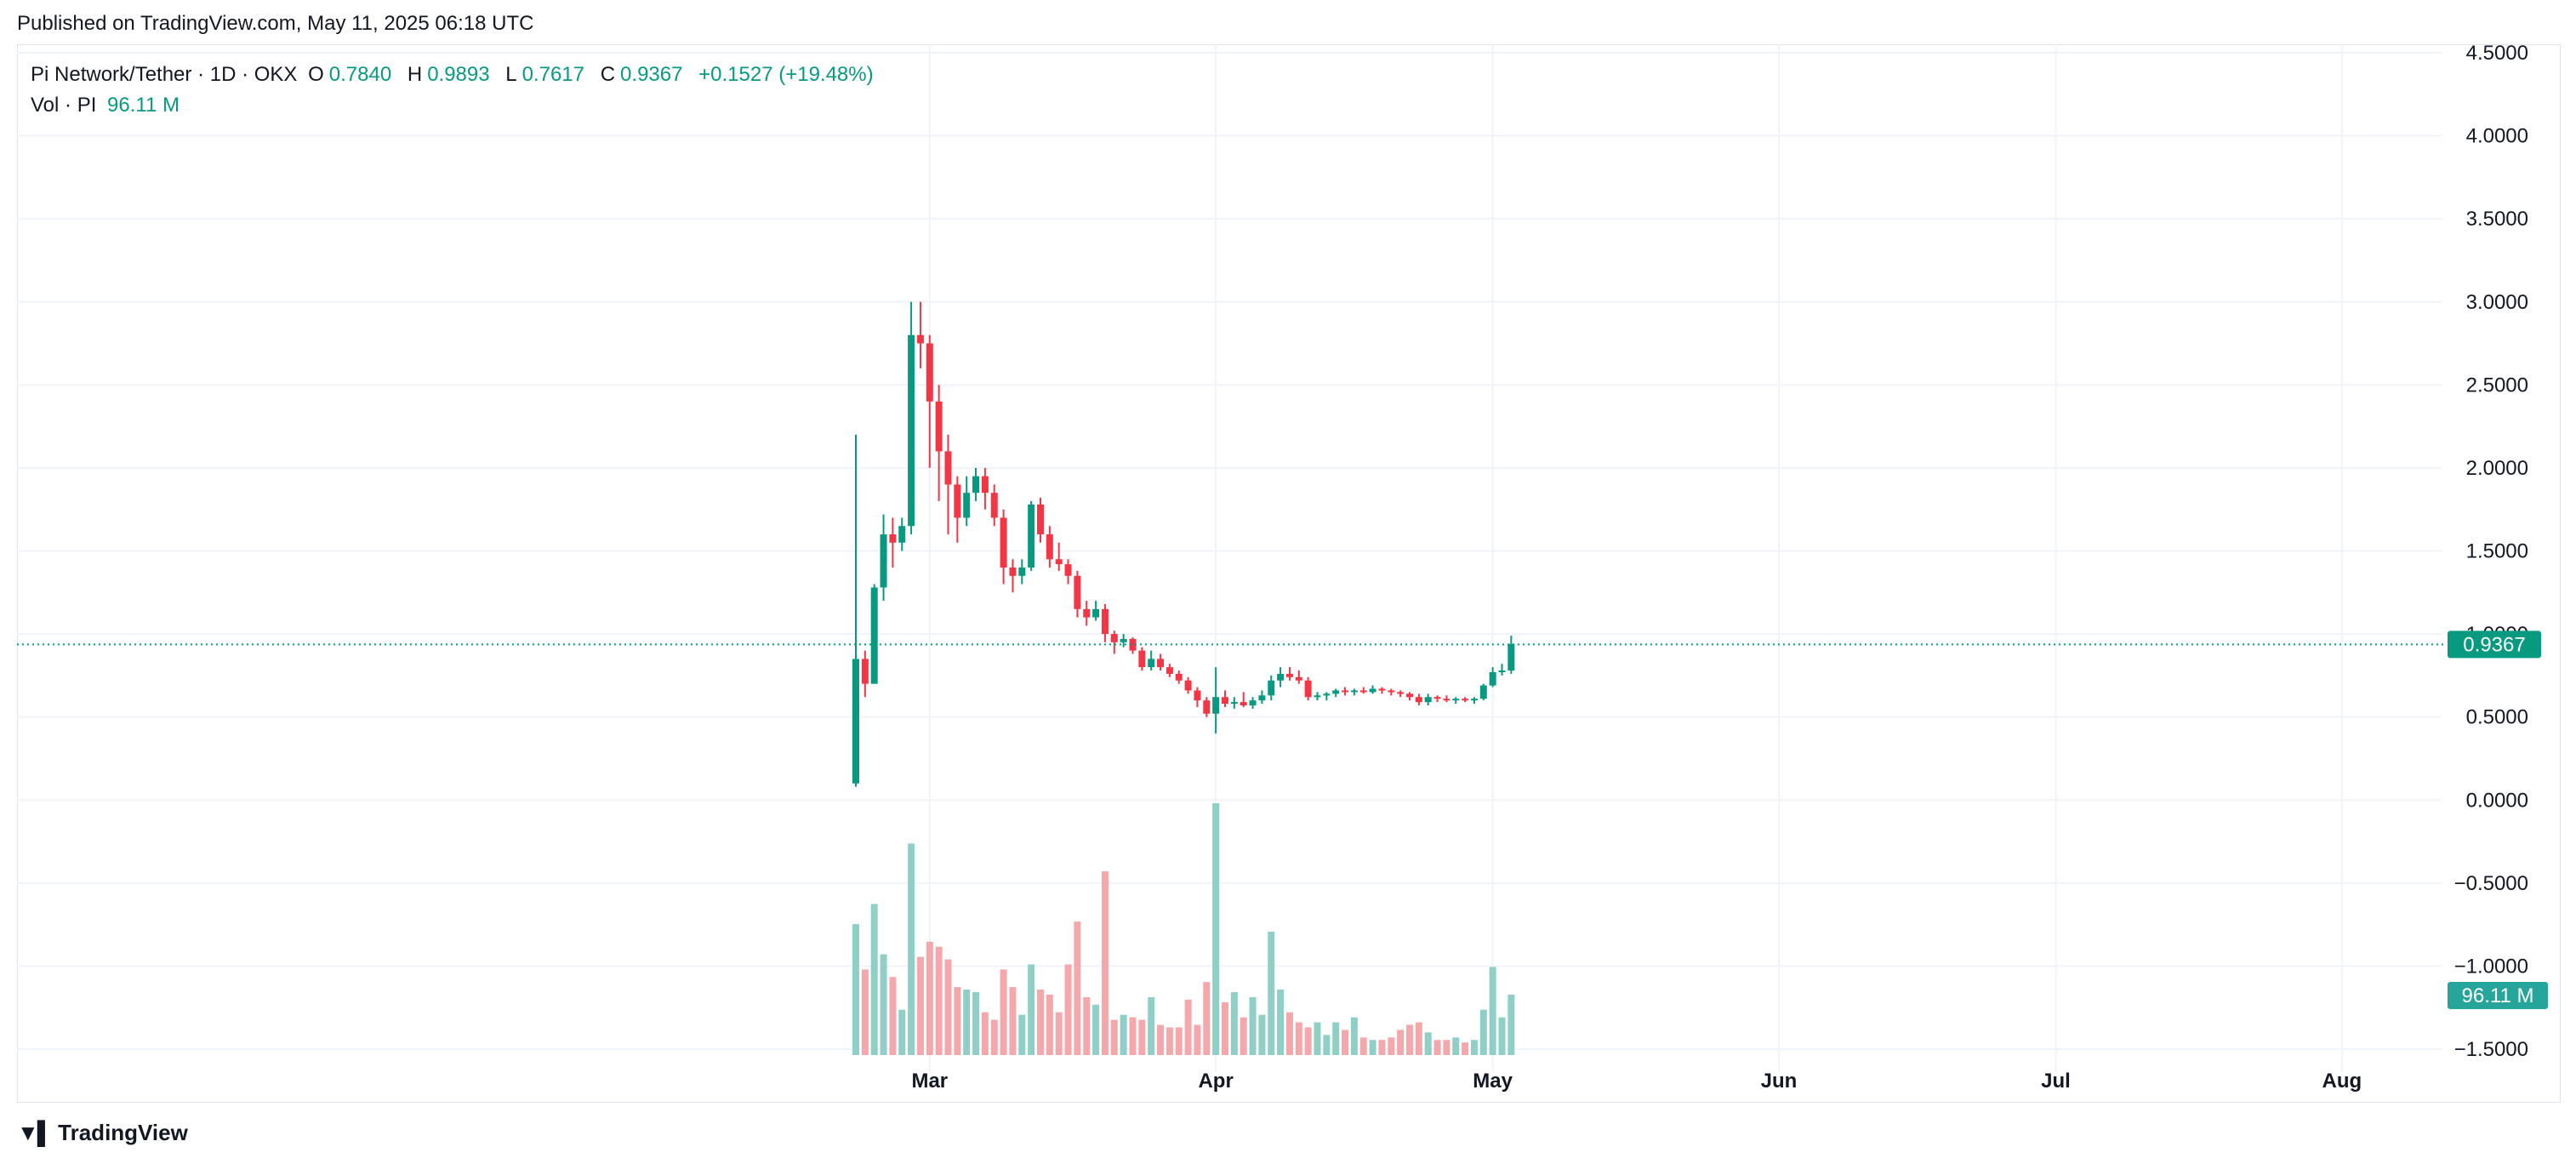 The height and width of the screenshot is (1164, 2576). I want to click on tradingview-logo: ▼▌ TradingView, so click(103, 1133).